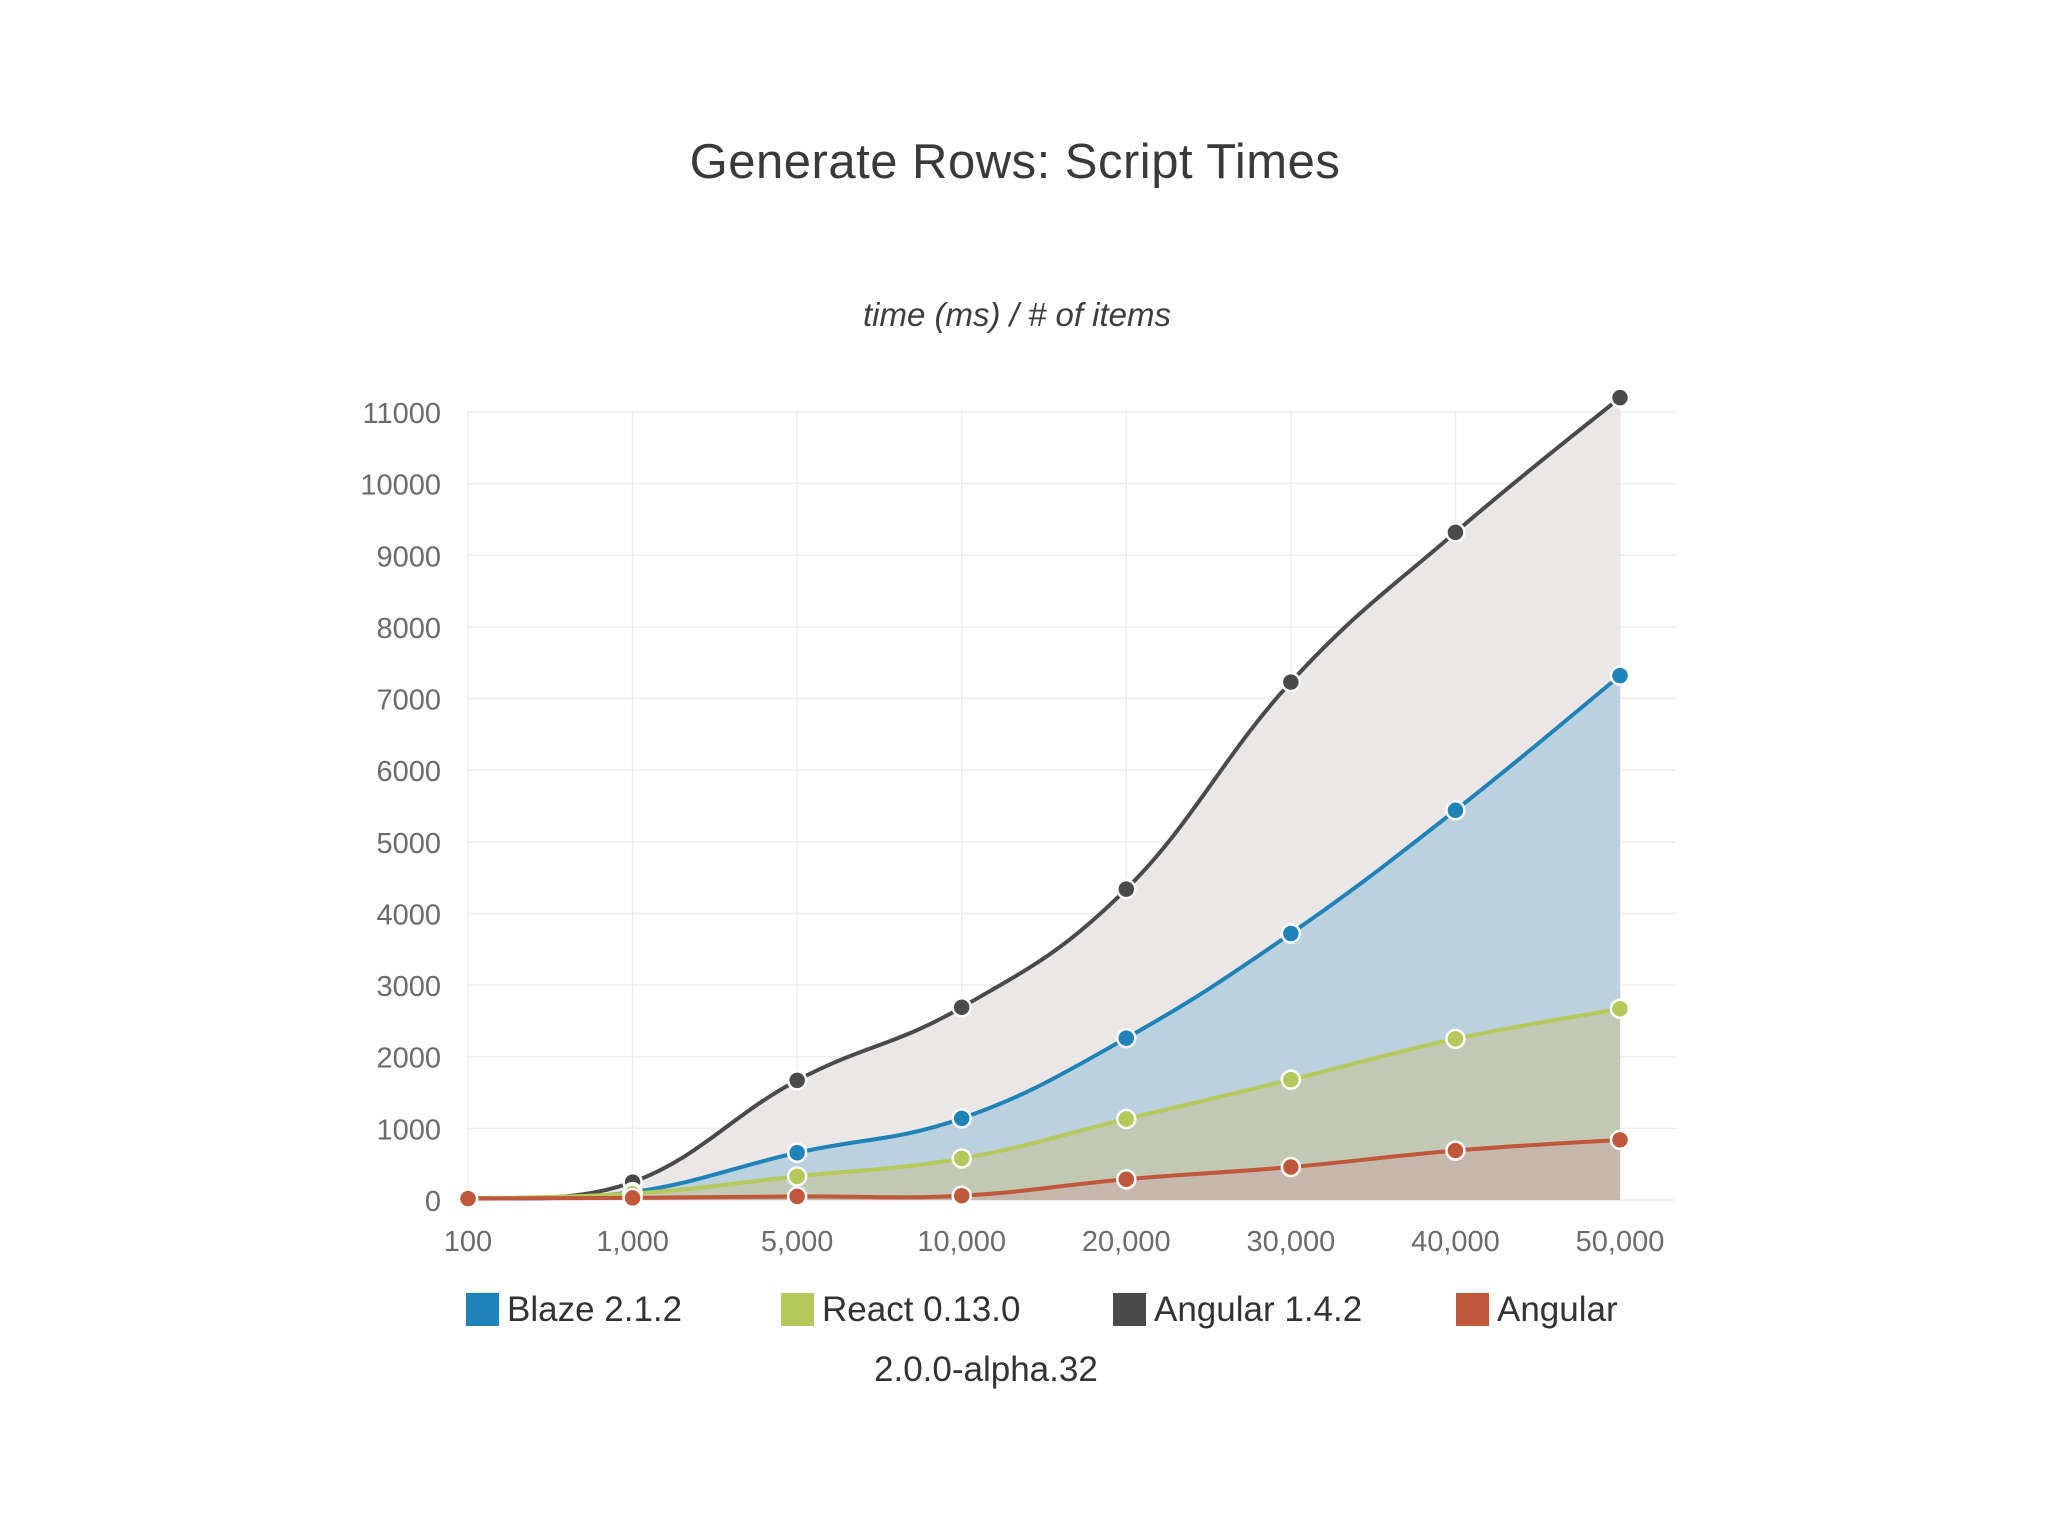 Image resolution: width=2048 pixels, height=1536 pixels. What do you see at coordinates (1620, 1242) in the screenshot?
I see `x-tick-label: 50,000` at bounding box center [1620, 1242].